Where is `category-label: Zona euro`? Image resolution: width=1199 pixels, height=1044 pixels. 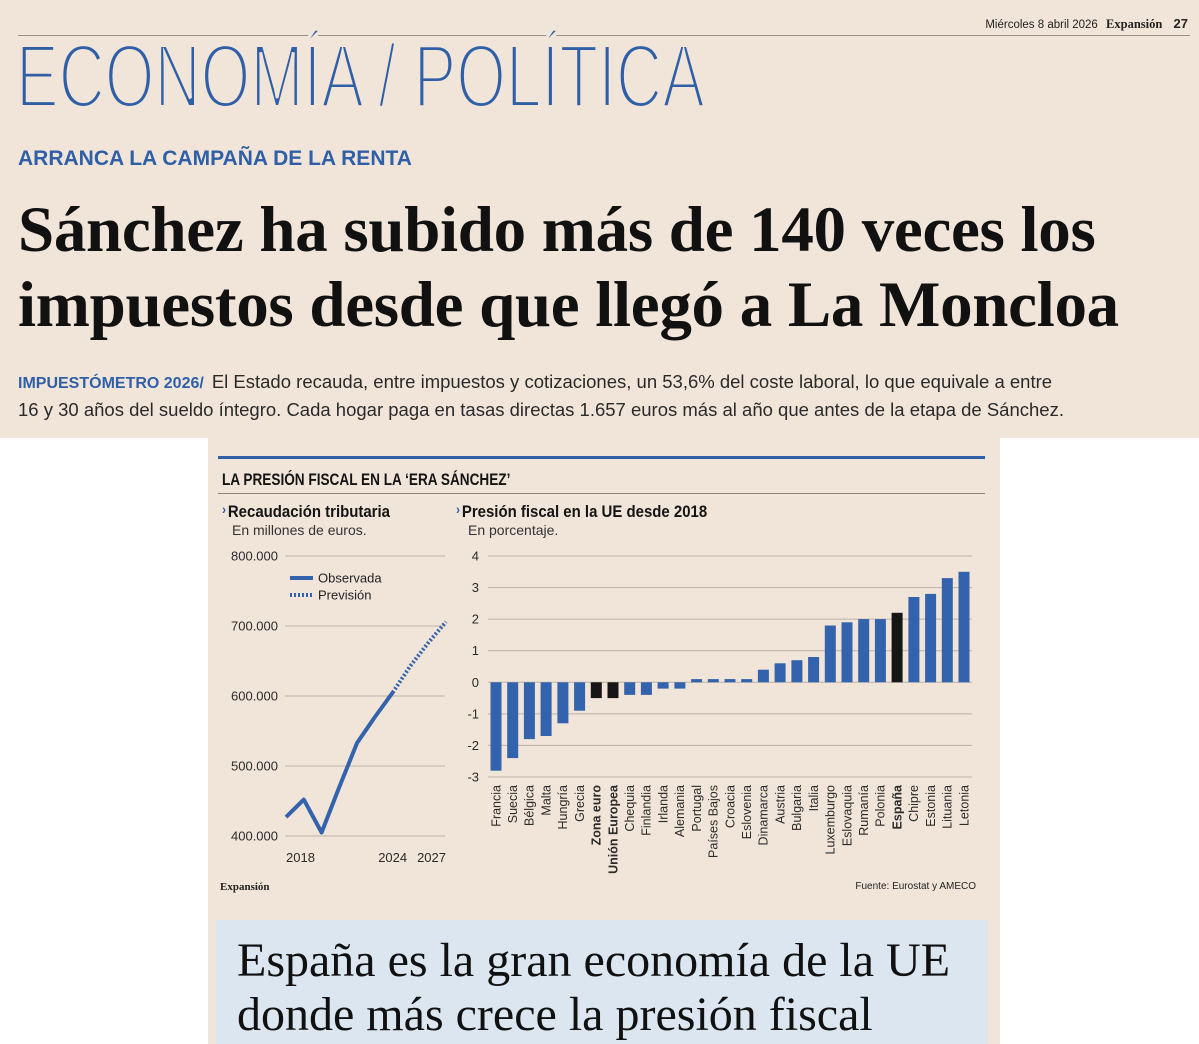
category-label: Zona euro is located at coordinates (597, 815).